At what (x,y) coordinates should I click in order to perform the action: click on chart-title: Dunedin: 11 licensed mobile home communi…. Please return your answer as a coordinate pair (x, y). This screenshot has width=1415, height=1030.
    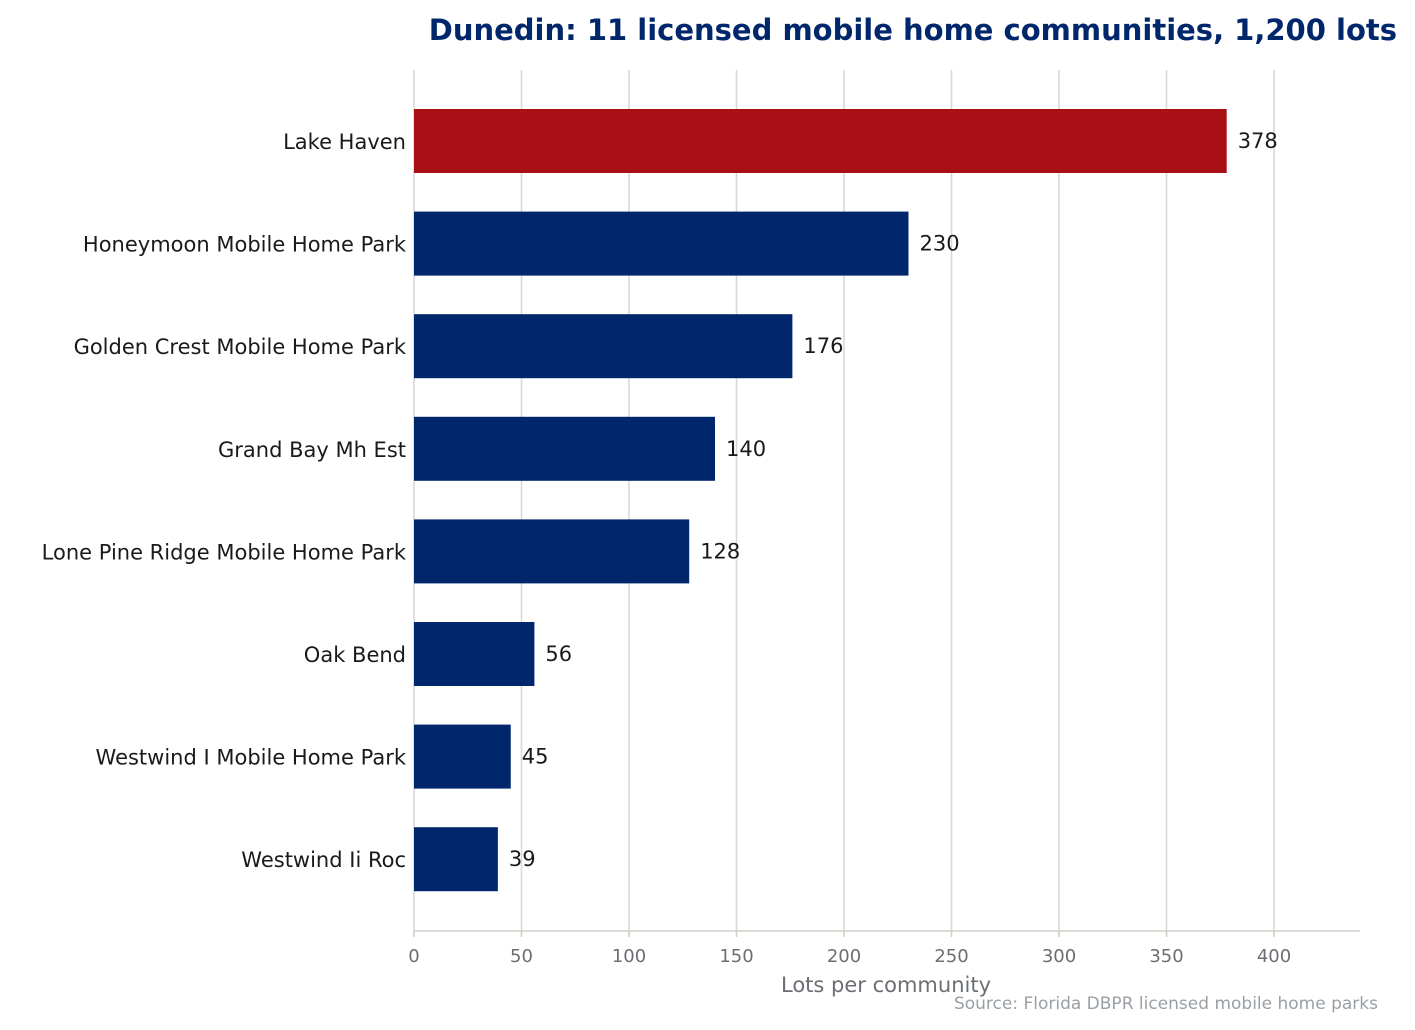
    Looking at the image, I should click on (913, 30).